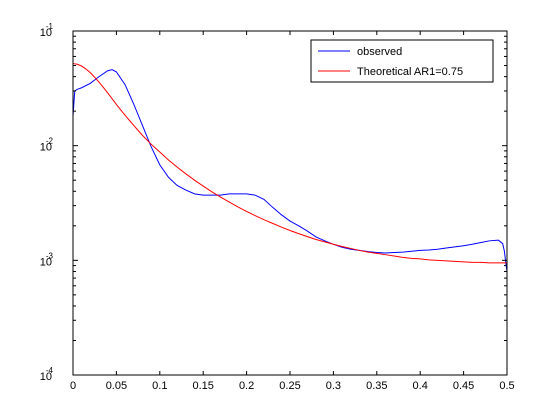  What do you see at coordinates (116, 386) in the screenshot?
I see `x-tick-label: 0.05` at bounding box center [116, 386].